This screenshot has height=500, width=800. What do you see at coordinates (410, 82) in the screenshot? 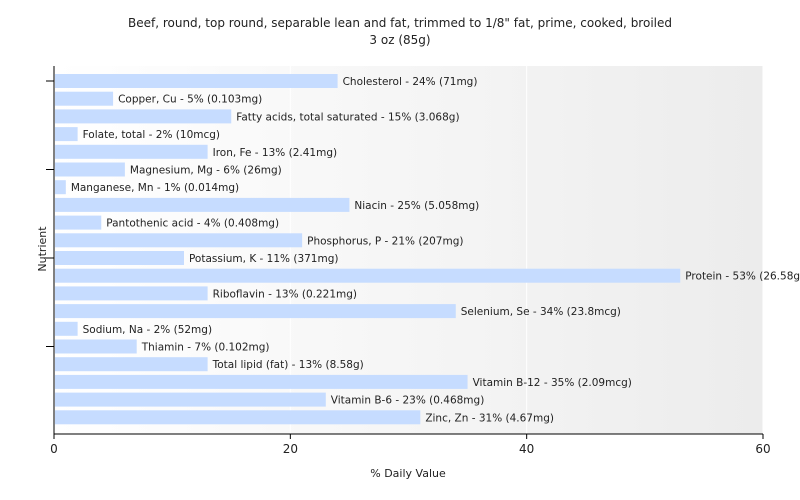
I see `bar-label-0: Cholesterol - 24% (71mg)` at bounding box center [410, 82].